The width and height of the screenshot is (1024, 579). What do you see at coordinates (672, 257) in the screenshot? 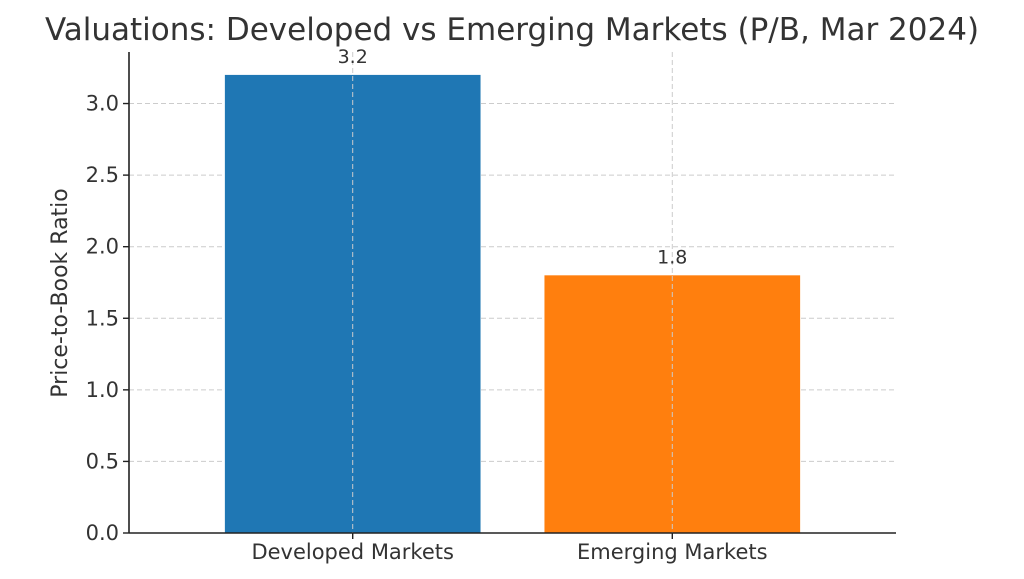
I see `bar-value-label: 1.8` at bounding box center [672, 257].